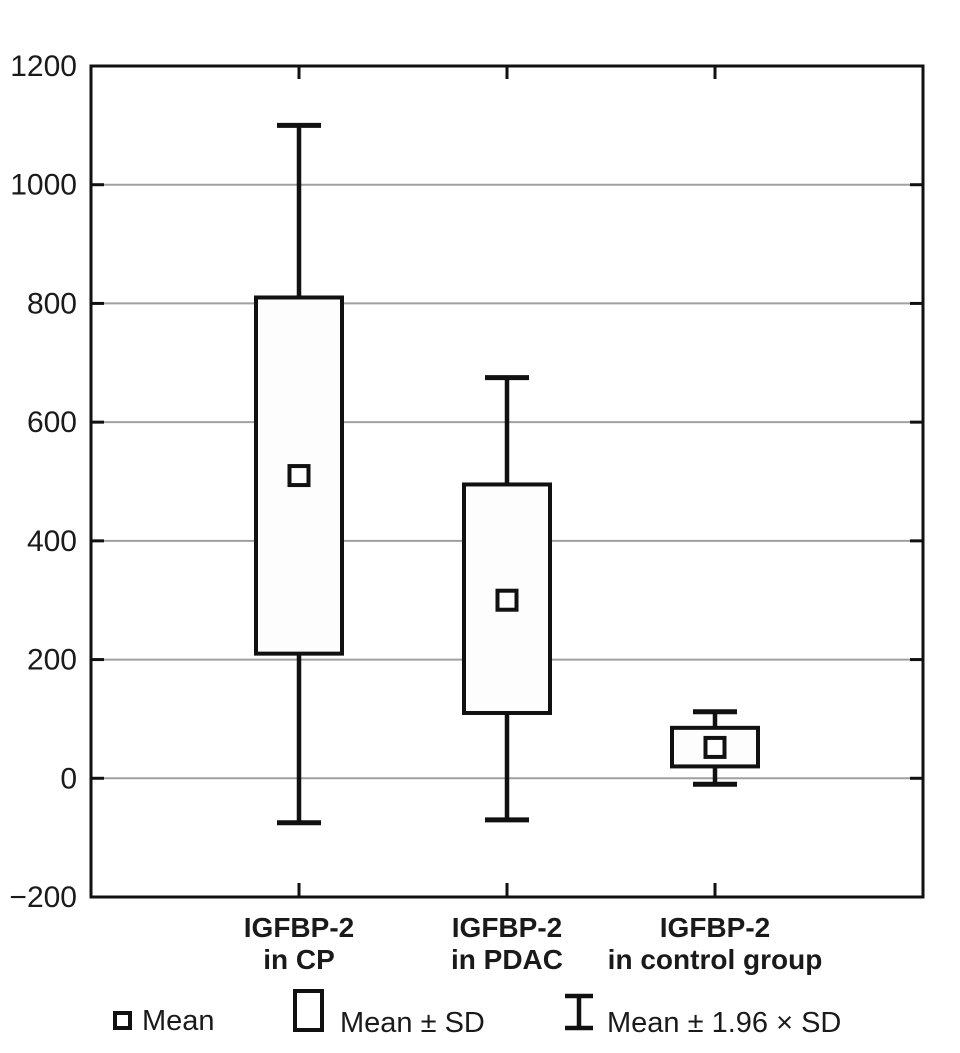 Image resolution: width=960 pixels, height=1053 pixels. What do you see at coordinates (724, 1023) in the screenshot?
I see `legend-label-whisker: Mean ± 1.96 × SD` at bounding box center [724, 1023].